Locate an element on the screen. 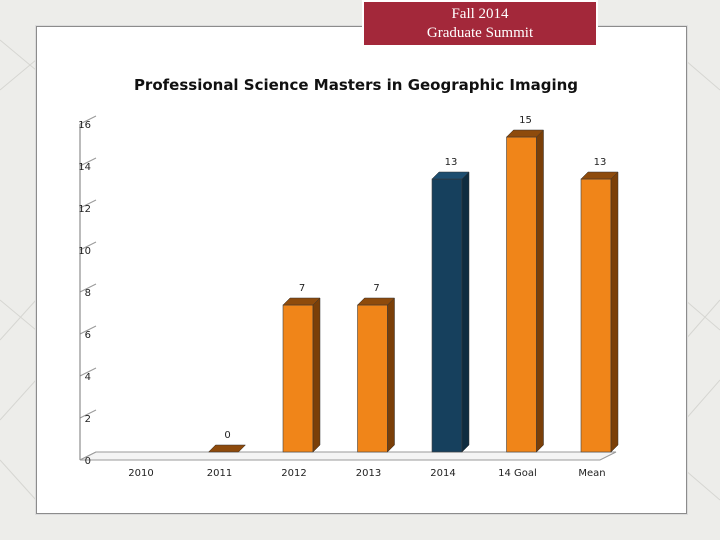 Image resolution: width=720 pixels, height=540 pixels. bar-mean is located at coordinates (599, 312).